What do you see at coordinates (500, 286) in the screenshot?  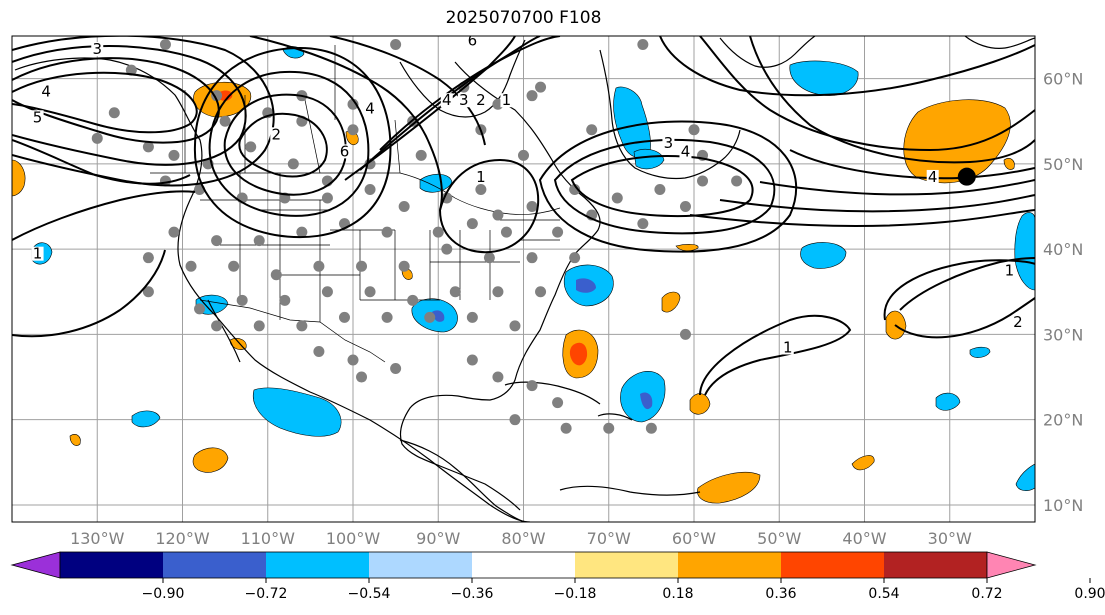 I see `north-america-east-coast` at bounding box center [500, 286].